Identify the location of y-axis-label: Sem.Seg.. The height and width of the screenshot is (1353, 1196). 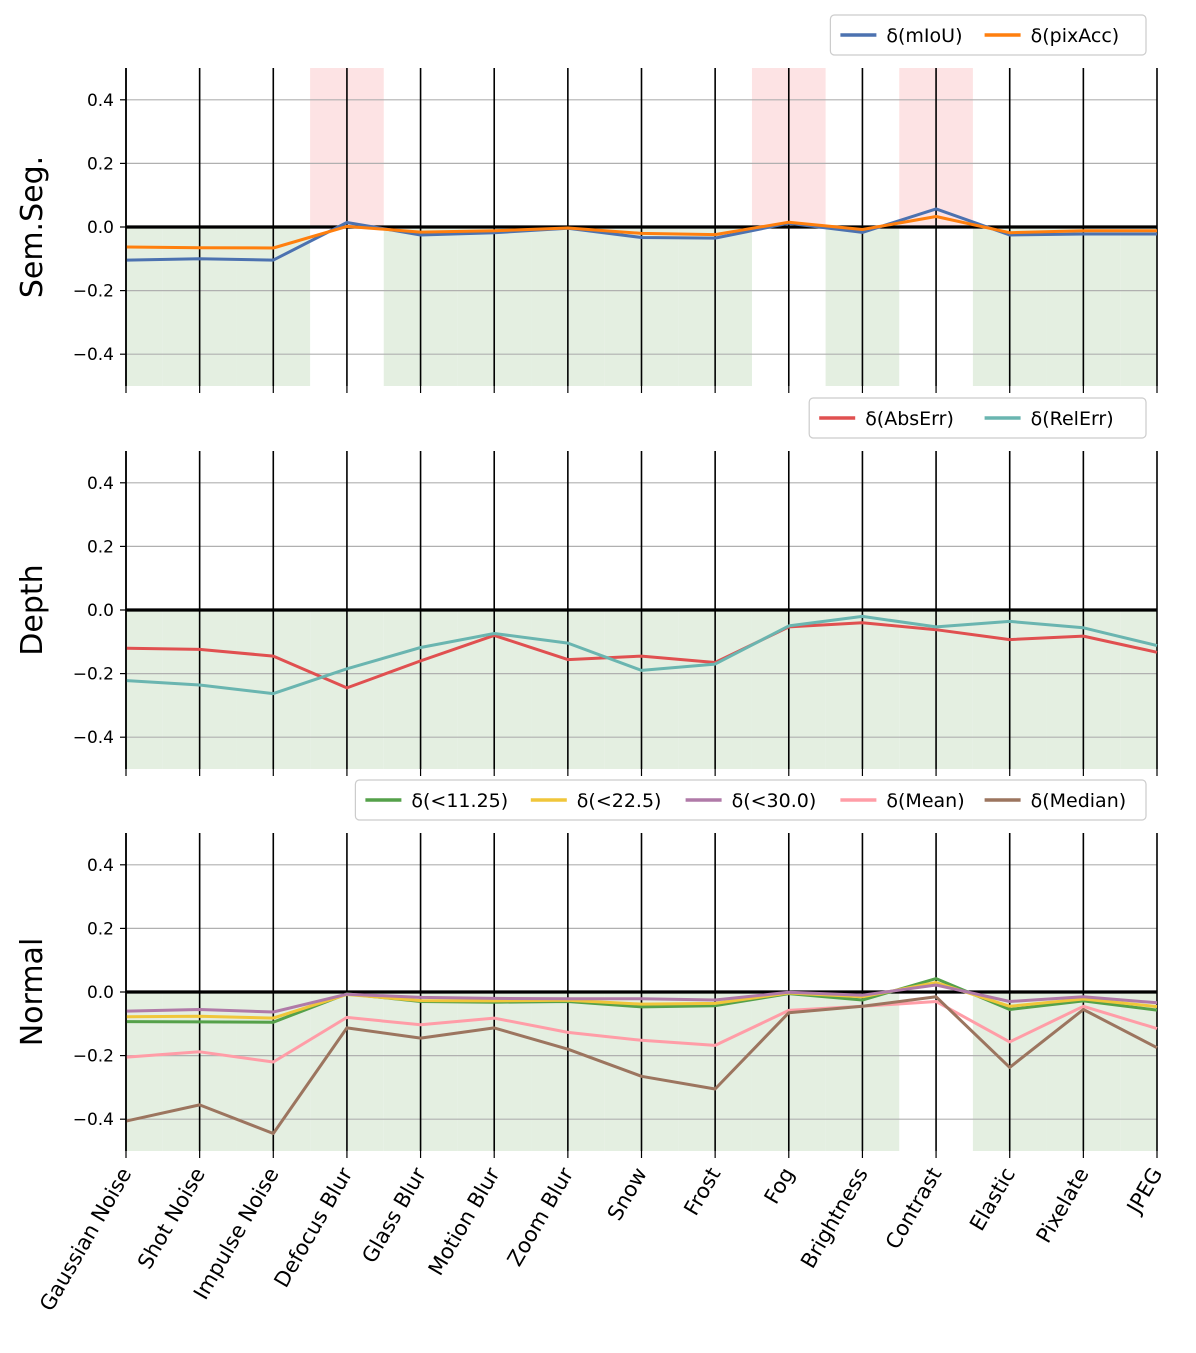
(32, 227).